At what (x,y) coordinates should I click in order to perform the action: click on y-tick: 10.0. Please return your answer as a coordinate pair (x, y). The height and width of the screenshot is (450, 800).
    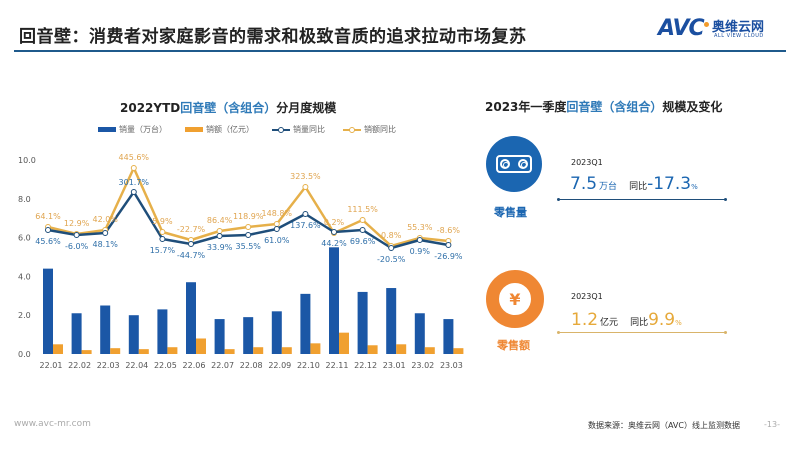
    Looking at the image, I should click on (27, 160).